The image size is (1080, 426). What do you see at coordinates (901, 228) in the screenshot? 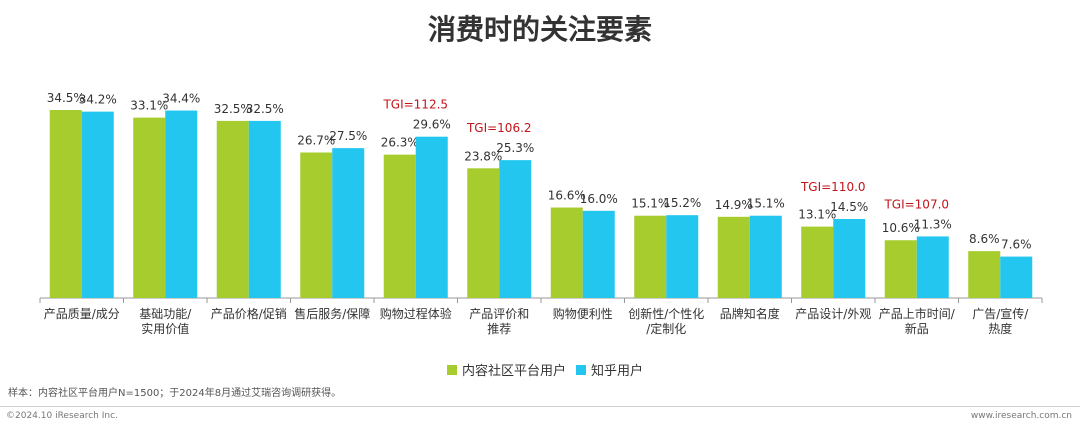
I see `data-label-series1: 10.6%` at bounding box center [901, 228].